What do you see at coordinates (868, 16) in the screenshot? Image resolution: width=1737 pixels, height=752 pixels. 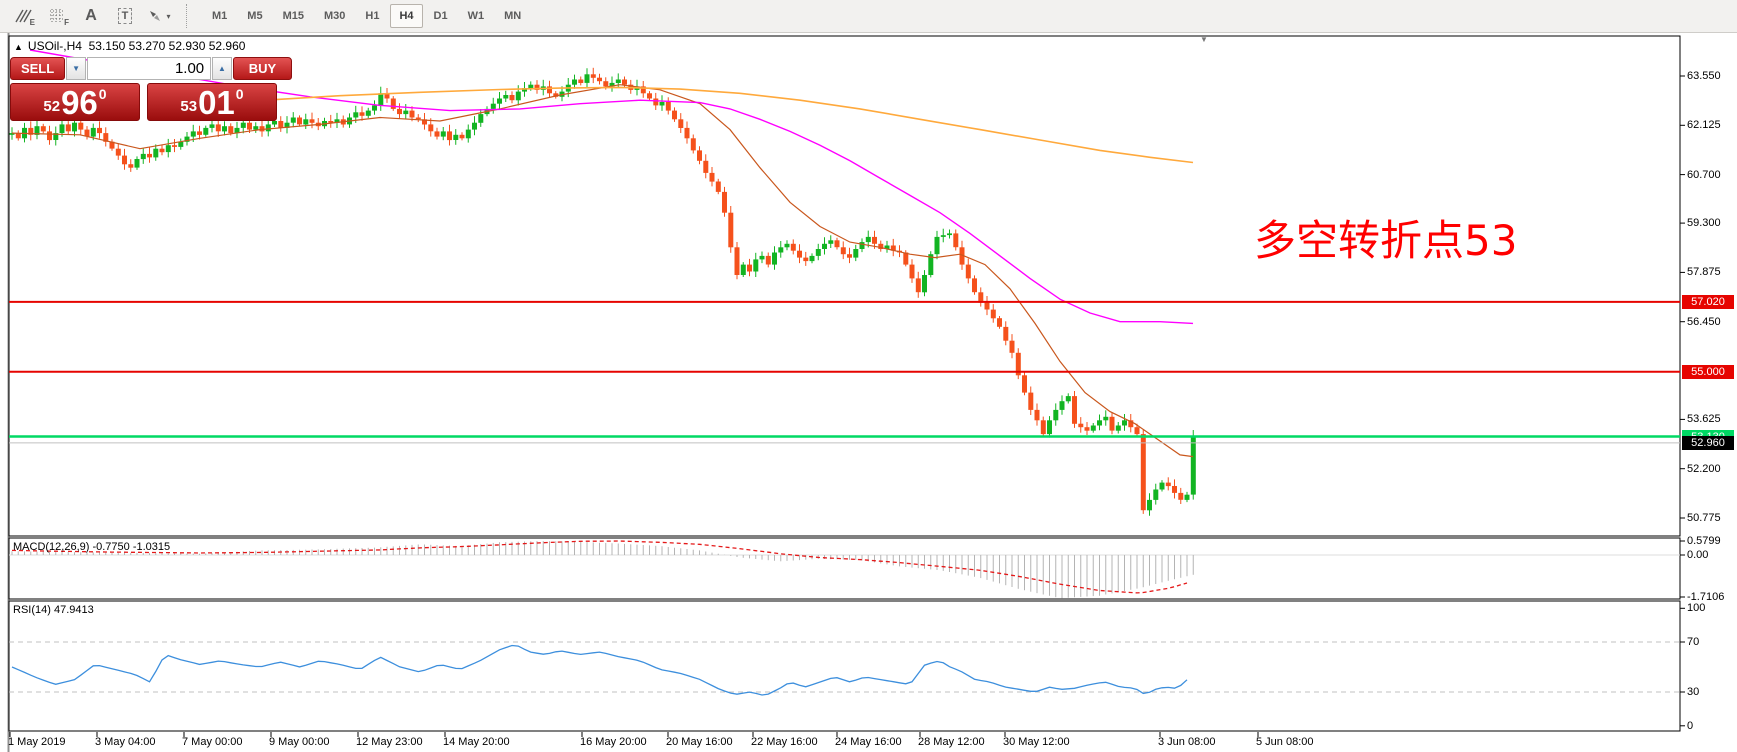 I see `toolbar: E F A T ▾ M1 M5 M15 M30 H1 H4 D1 W1 MN` at bounding box center [868, 16].